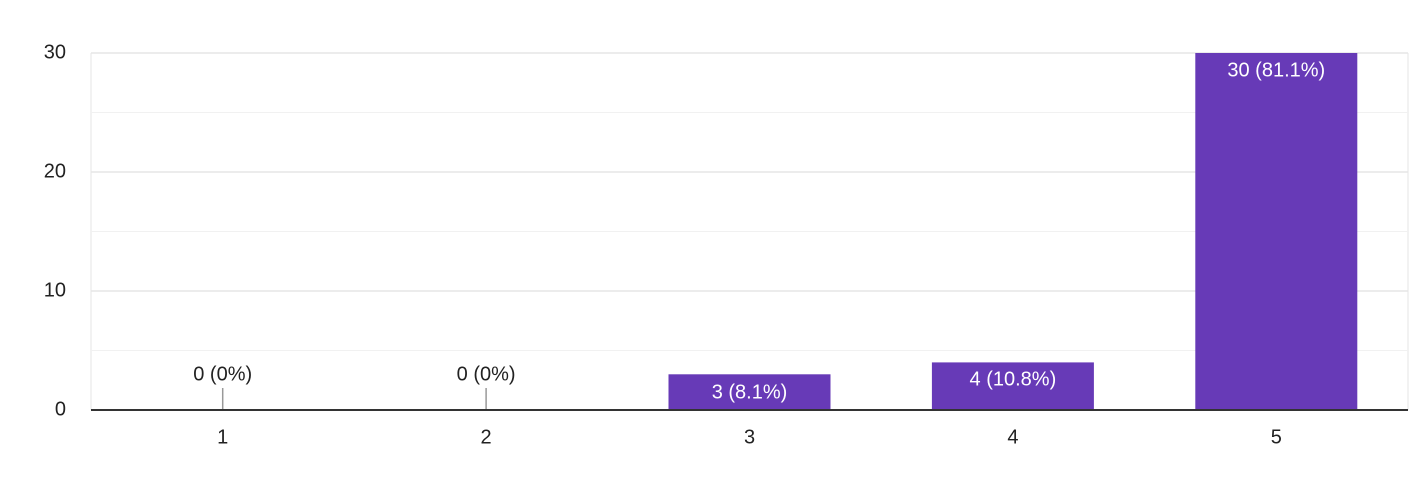  I want to click on y-tick-label: 10, so click(55, 290).